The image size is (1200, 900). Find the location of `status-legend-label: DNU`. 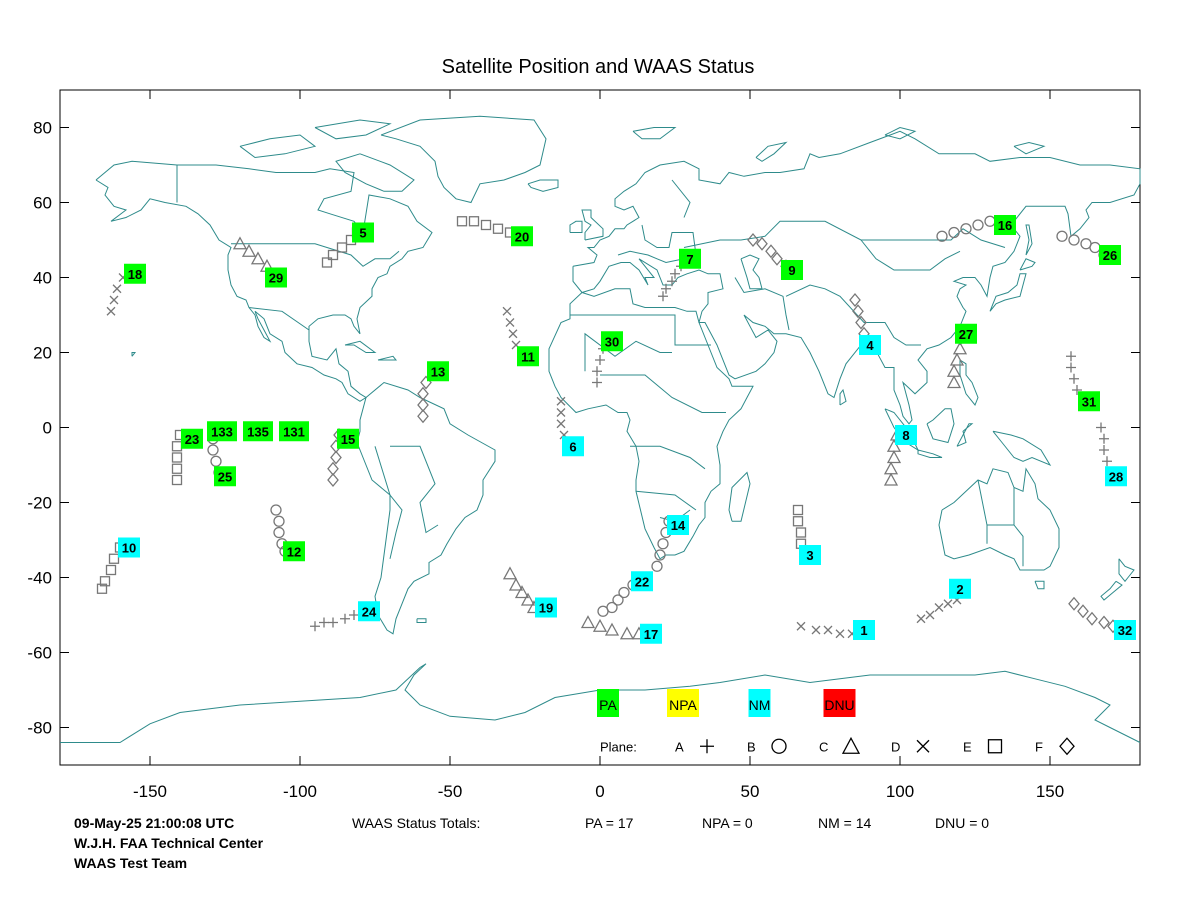

status-legend-label: DNU is located at coordinates (839, 705).